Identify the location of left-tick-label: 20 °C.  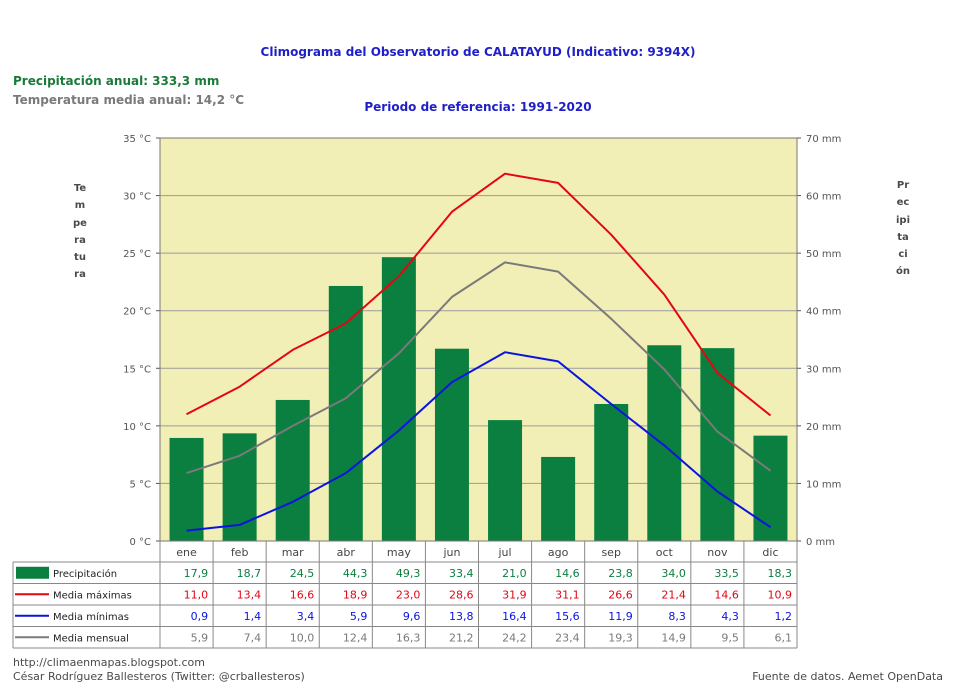
(137, 312).